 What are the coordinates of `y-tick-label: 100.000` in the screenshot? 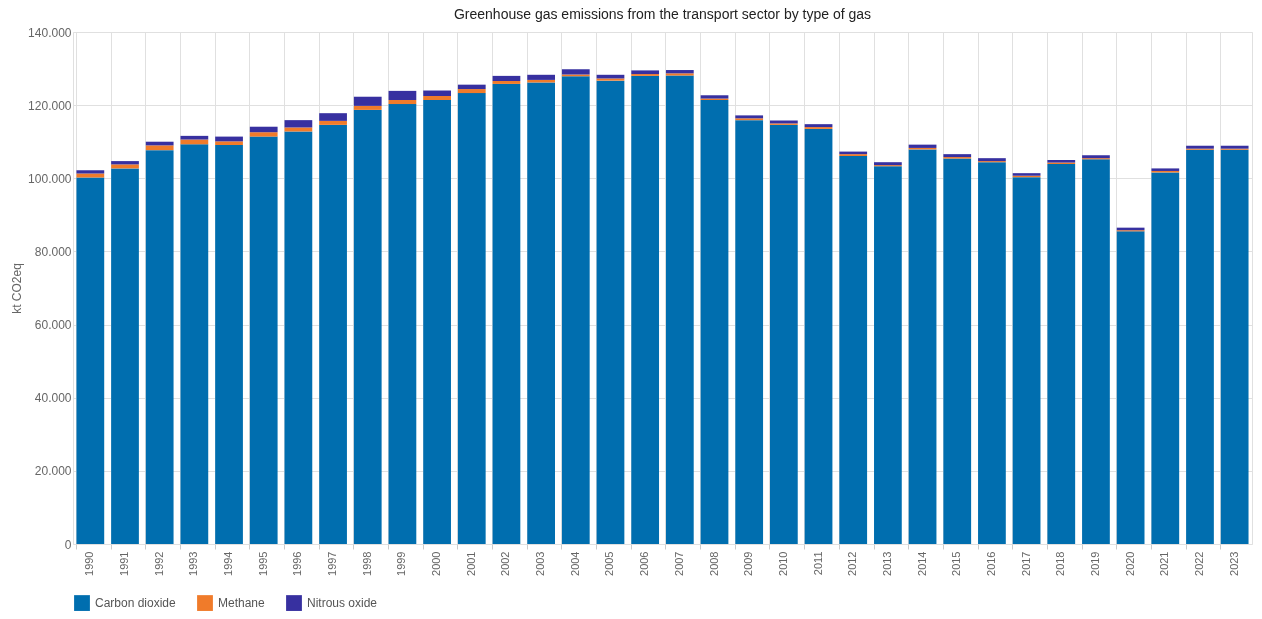 It's located at (50, 178).